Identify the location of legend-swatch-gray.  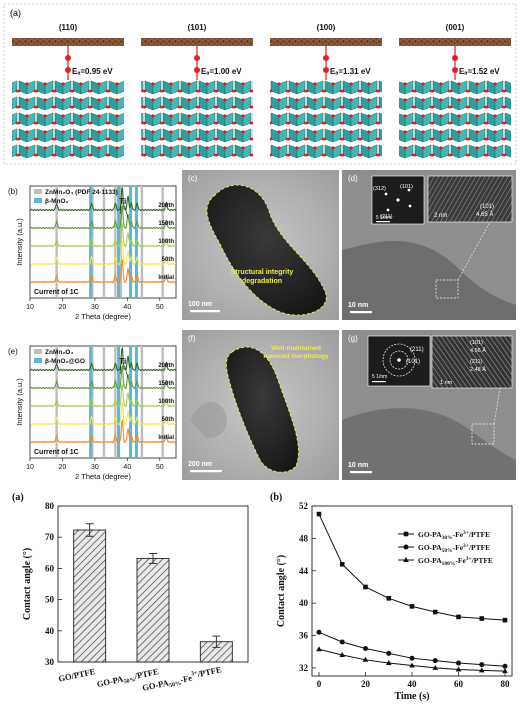
(38, 351).